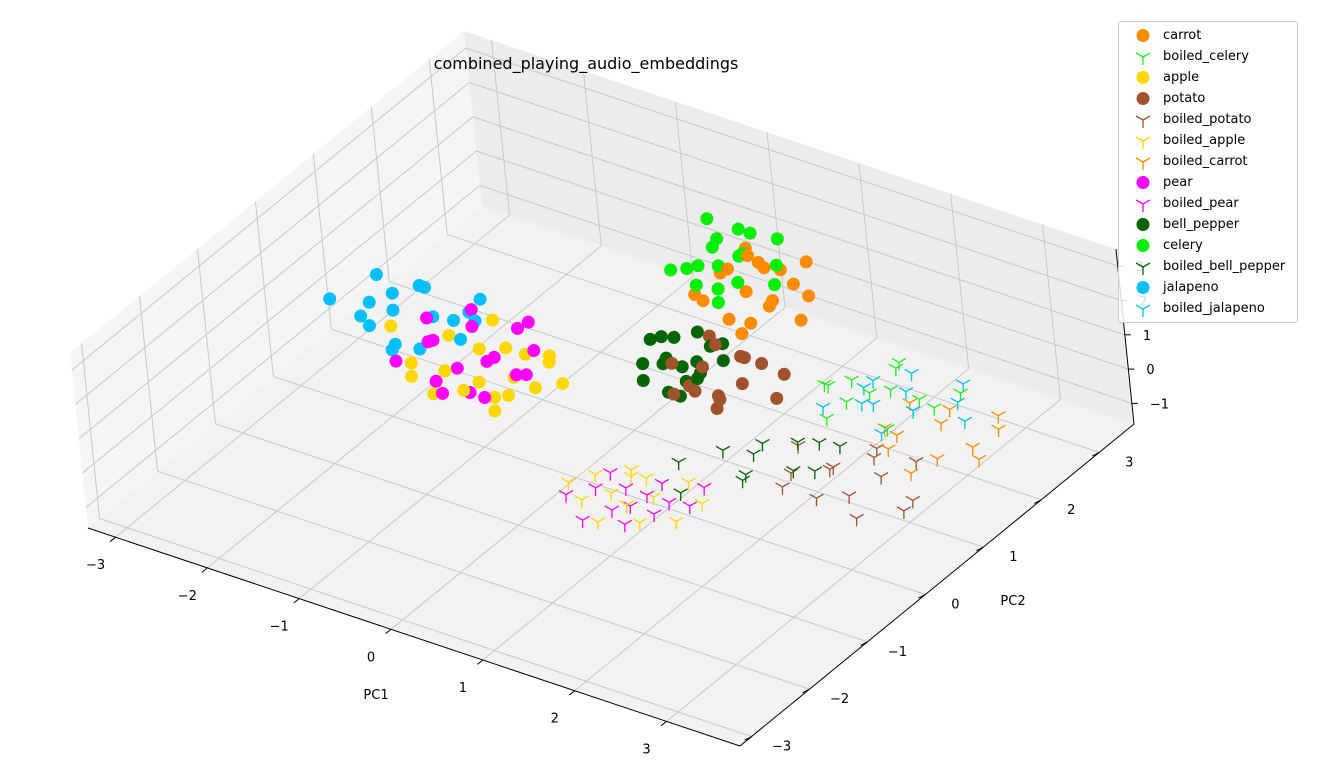 This screenshot has width=1327, height=771. I want to click on legend-label: boiled_potato, so click(1207, 119).